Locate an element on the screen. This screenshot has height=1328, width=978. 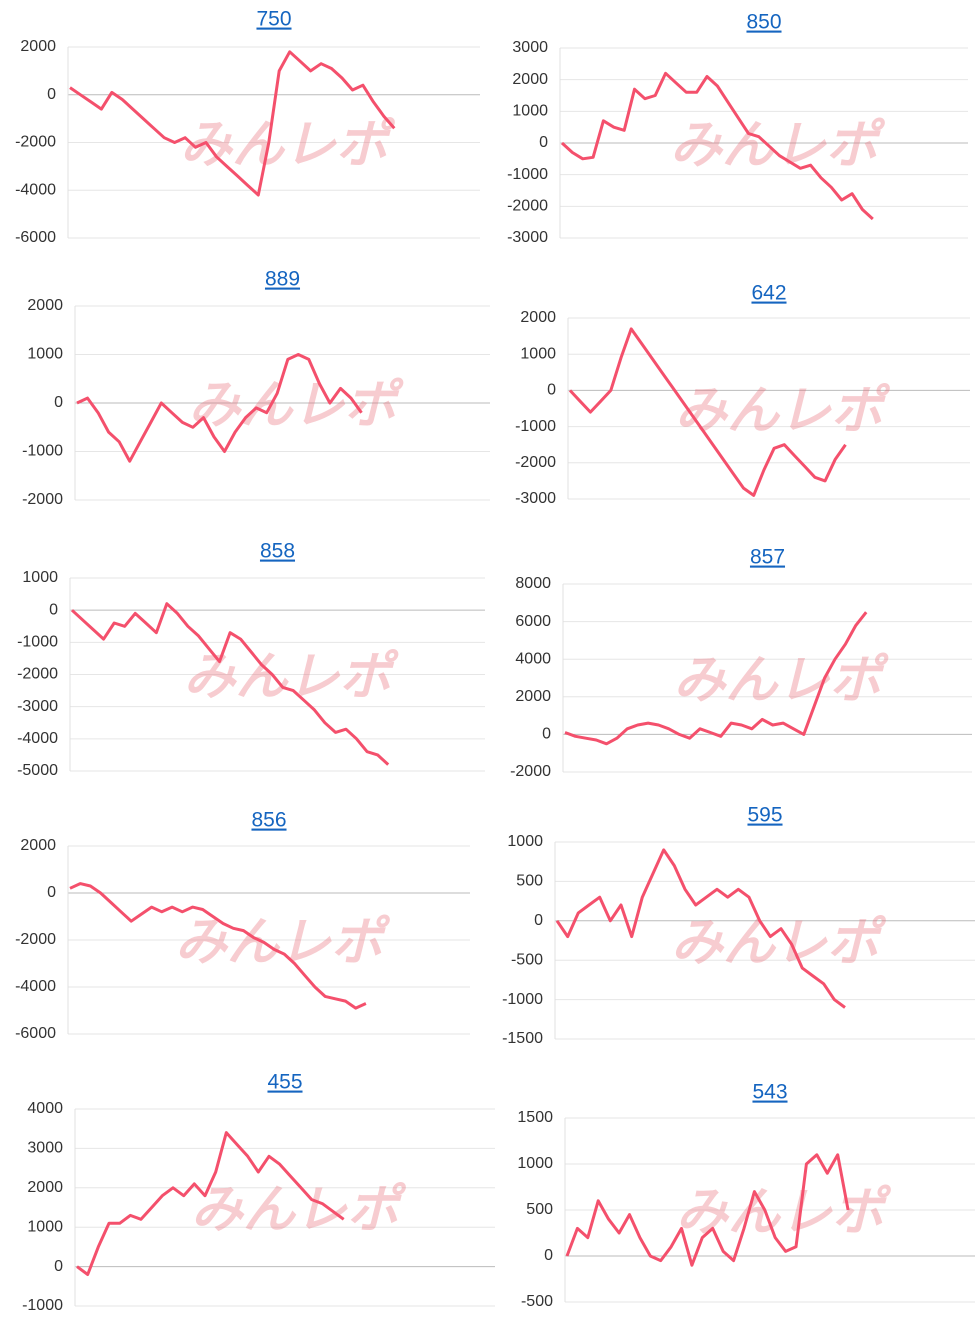
y-tick-label: 6000 is located at coordinates (533, 621).